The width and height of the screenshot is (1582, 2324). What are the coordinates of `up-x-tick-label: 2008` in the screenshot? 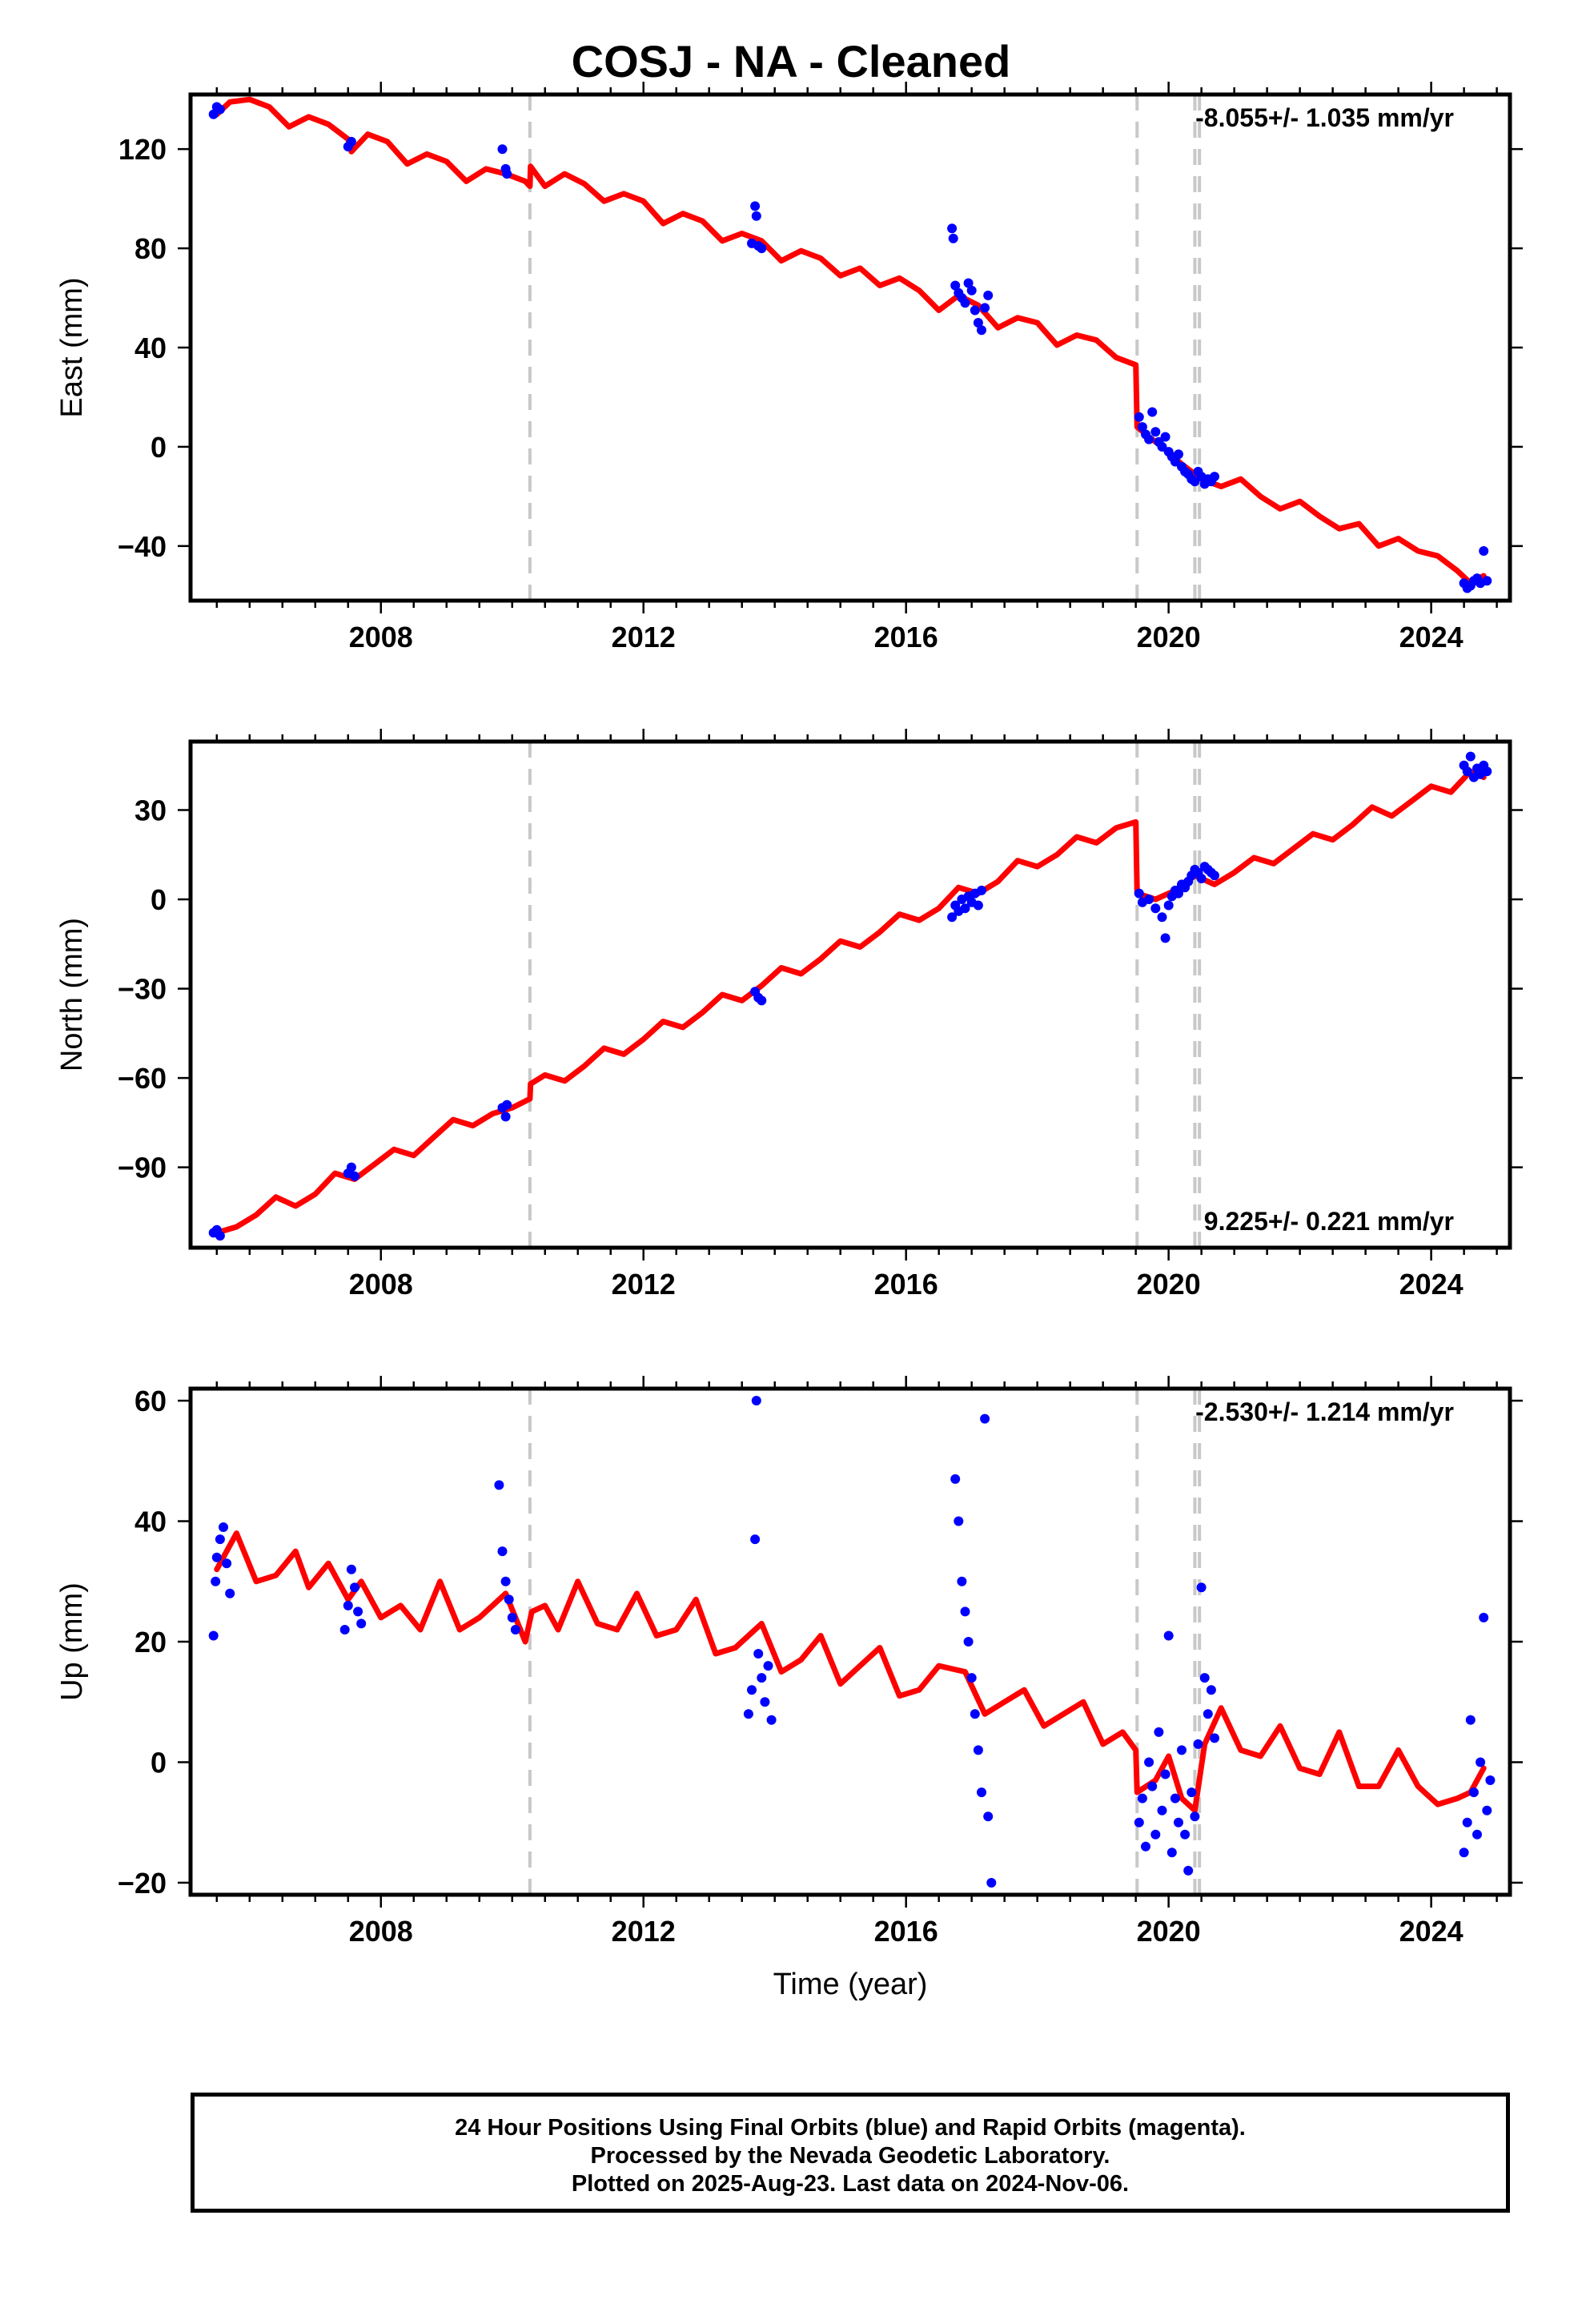 It's located at (381, 1931).